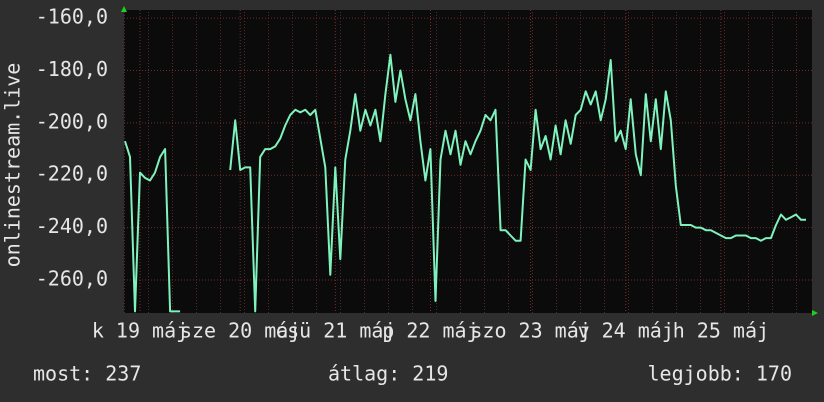 This screenshot has width=824, height=402. Describe the element at coordinates (240, 331) in the screenshot. I see `x-tick-label: sze 20 máj` at that location.